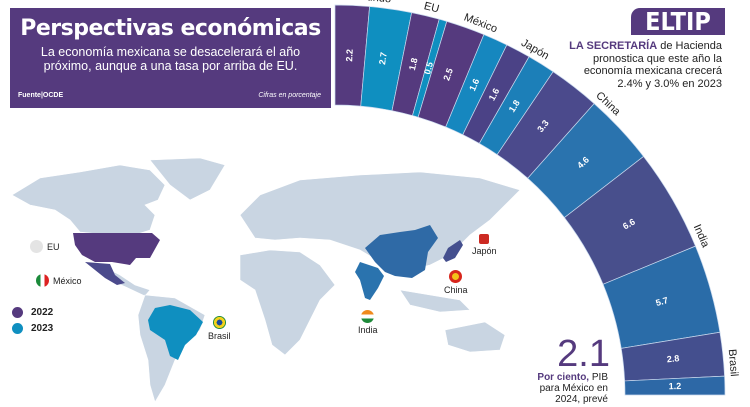 The image size is (750, 407). What do you see at coordinates (170, 28) in the screenshot?
I see `page-title: Perspectivas económicas` at bounding box center [170, 28].